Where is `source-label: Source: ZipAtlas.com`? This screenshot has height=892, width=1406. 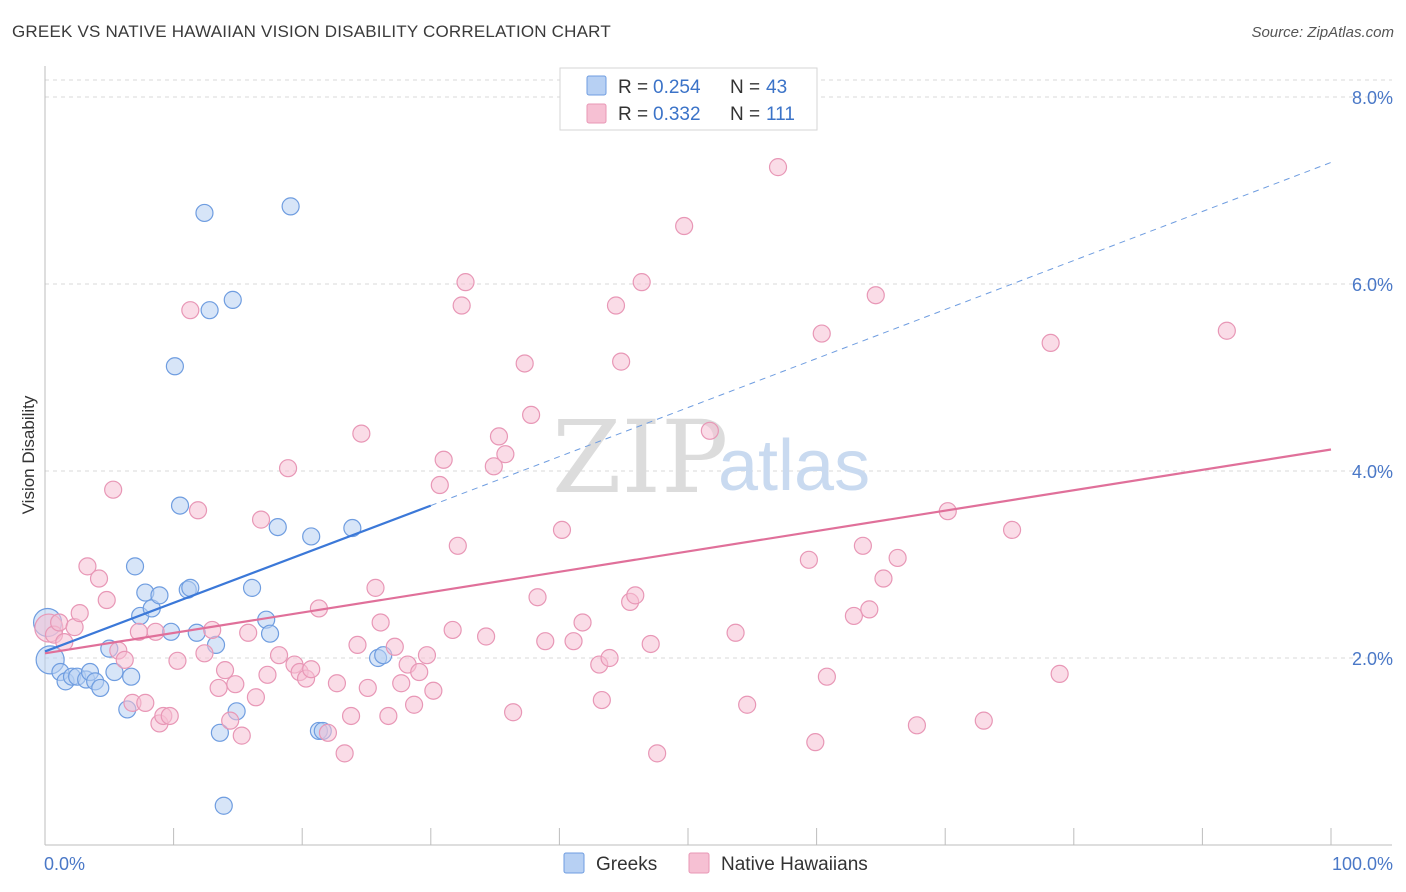 source-label: Source: ZipAtlas.com is located at coordinates (1322, 32).